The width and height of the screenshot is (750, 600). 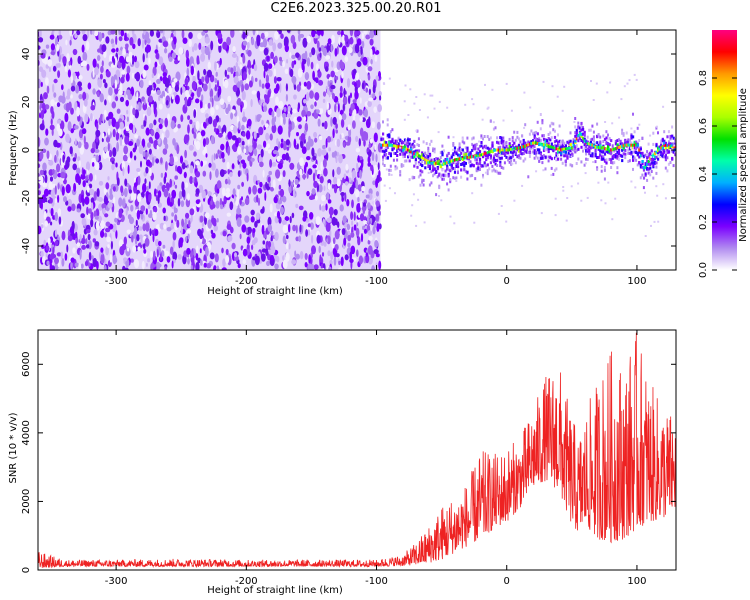 What do you see at coordinates (507, 581) in the screenshot?
I see `bottom-x-tick-label: 0` at bounding box center [507, 581].